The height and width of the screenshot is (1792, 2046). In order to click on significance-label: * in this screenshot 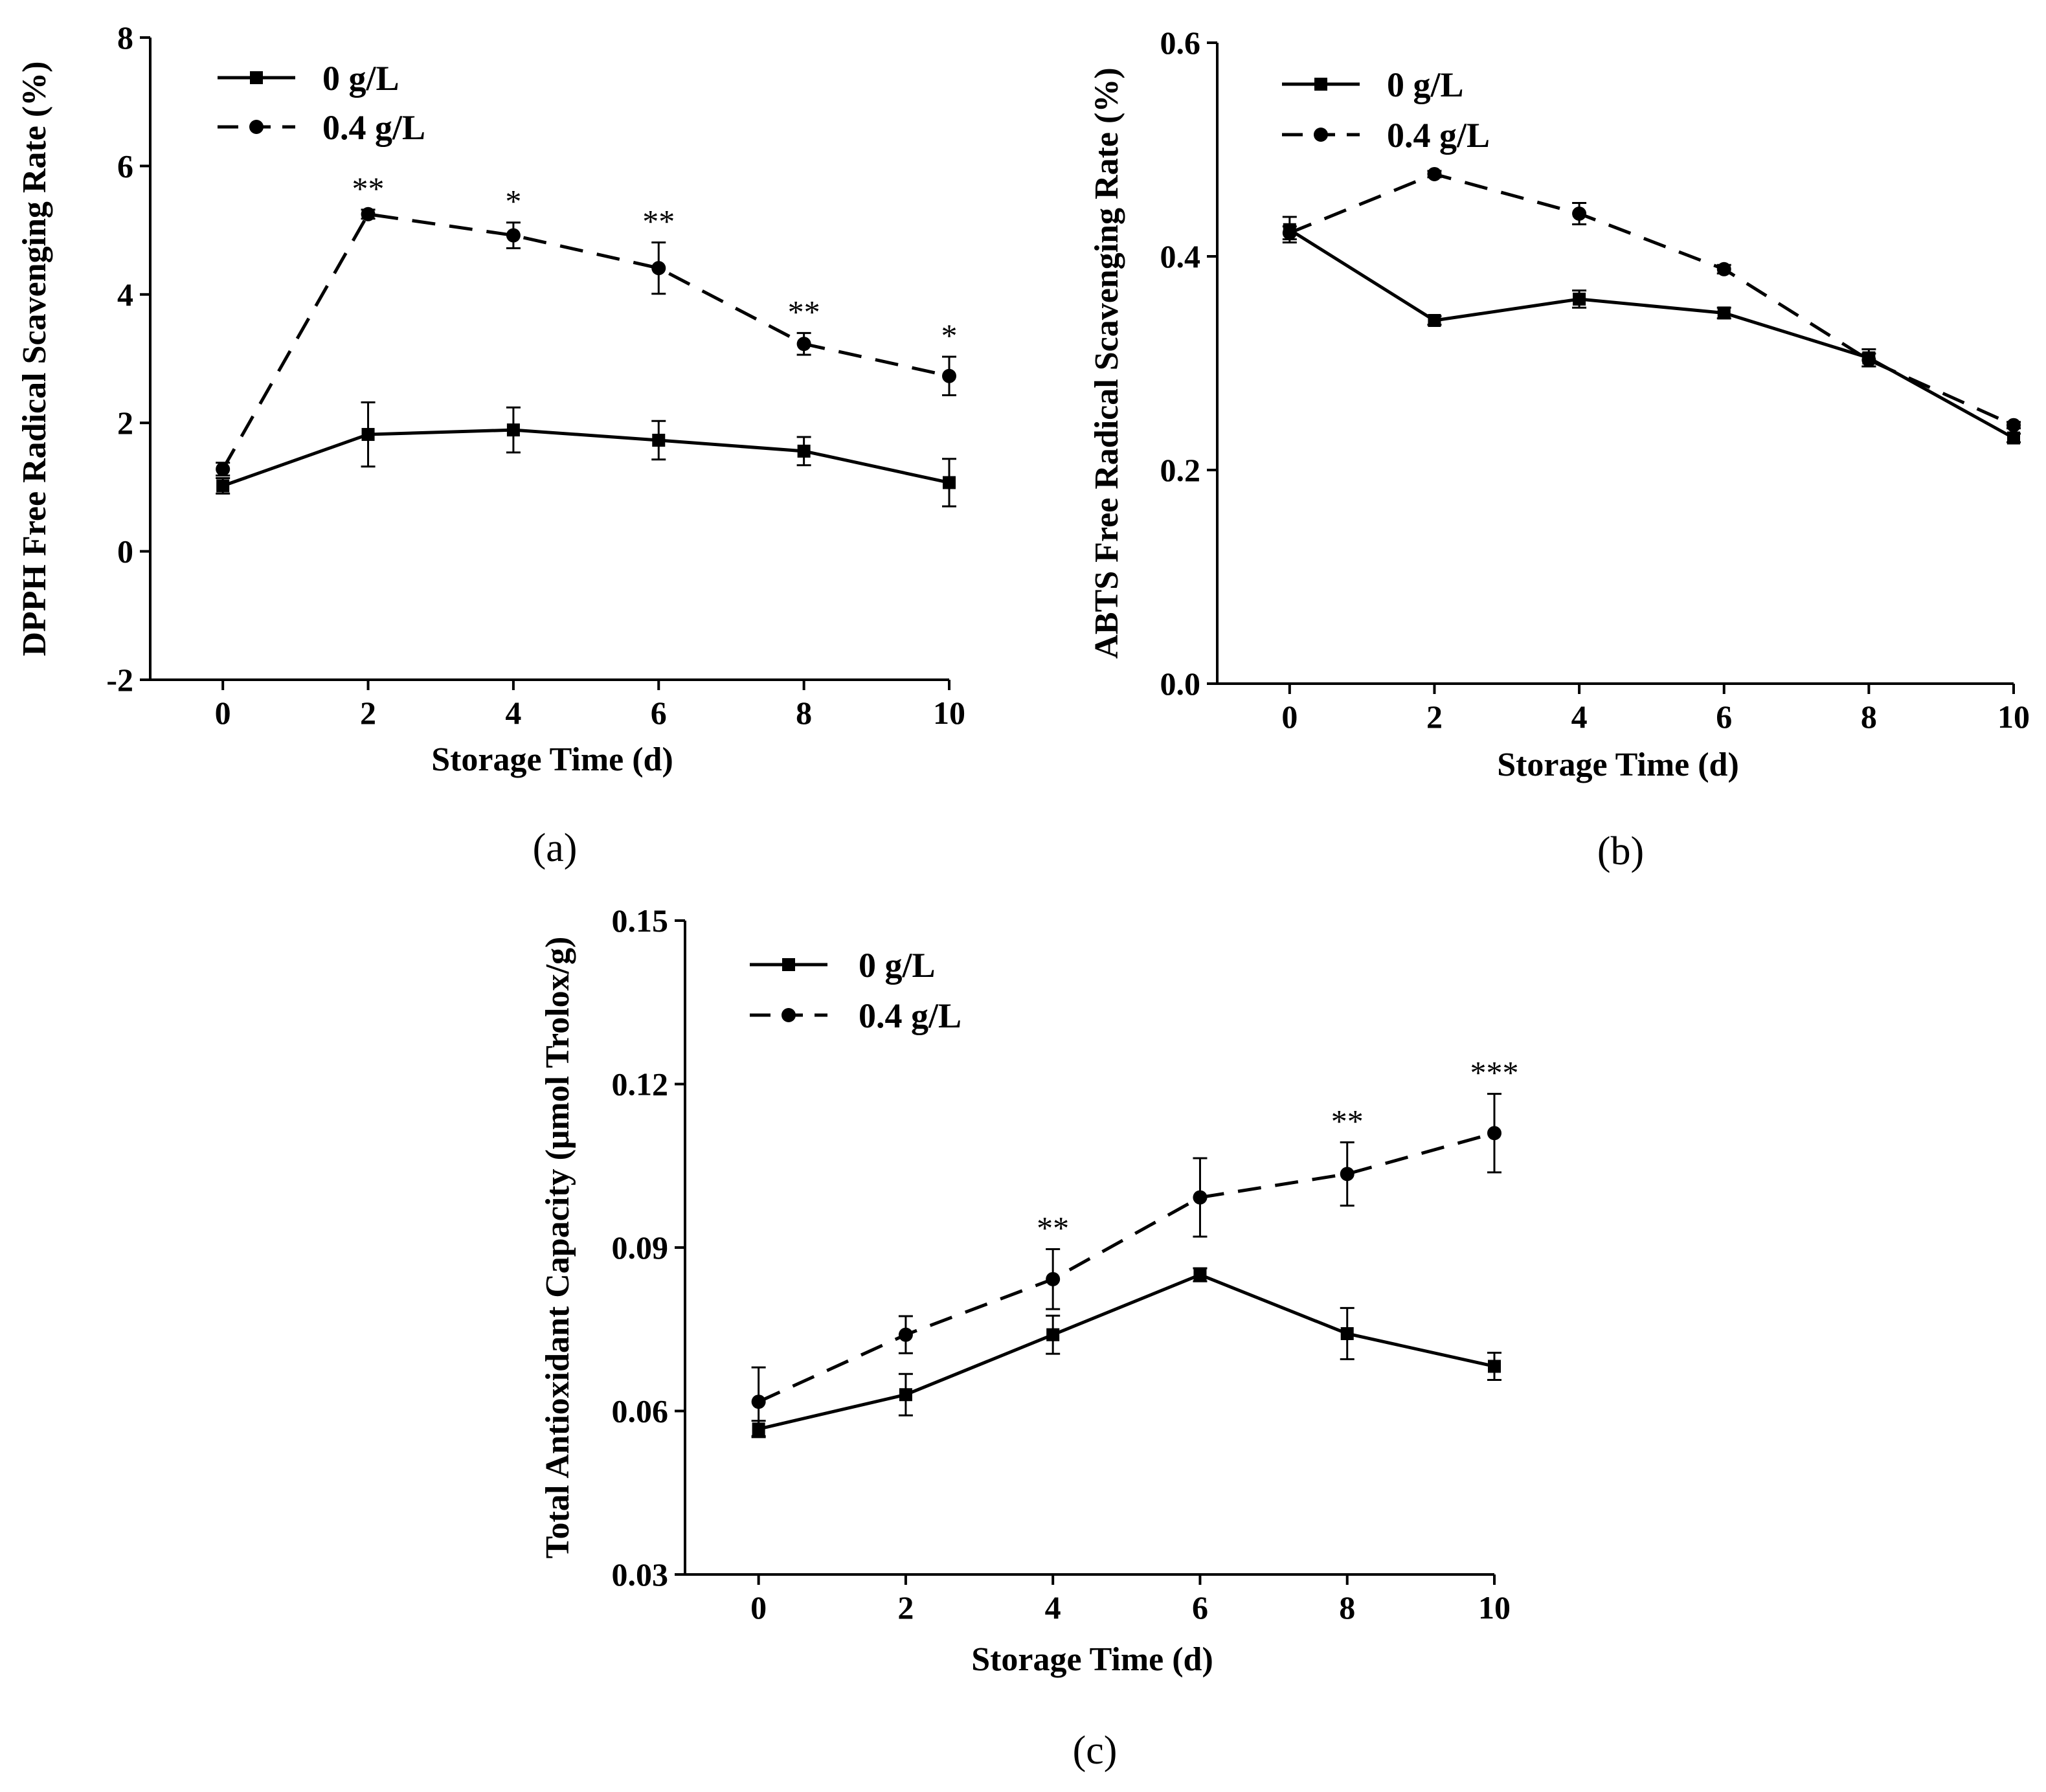, I will do `click(513, 201)`.